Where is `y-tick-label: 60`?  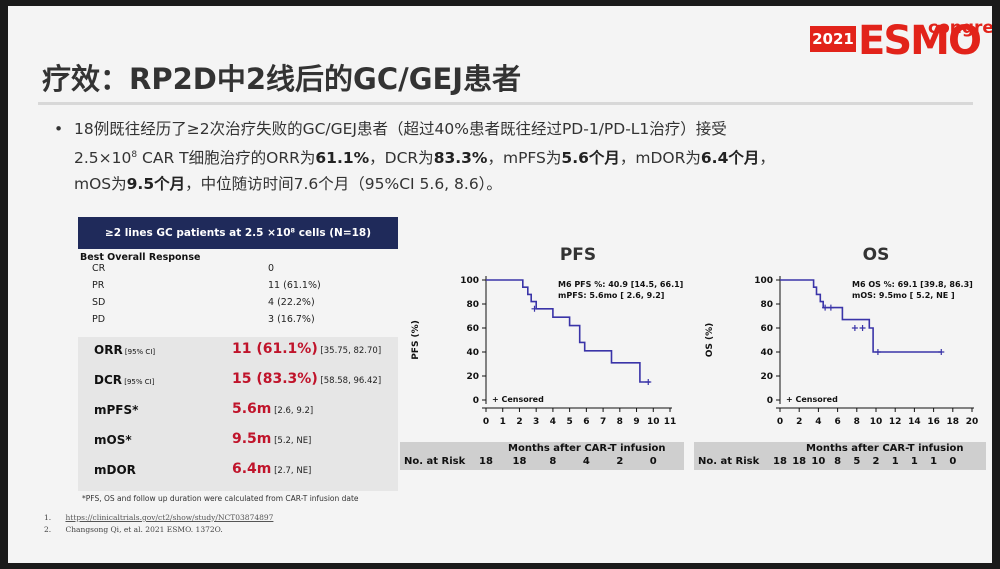 y-tick-label: 60 is located at coordinates (766, 329).